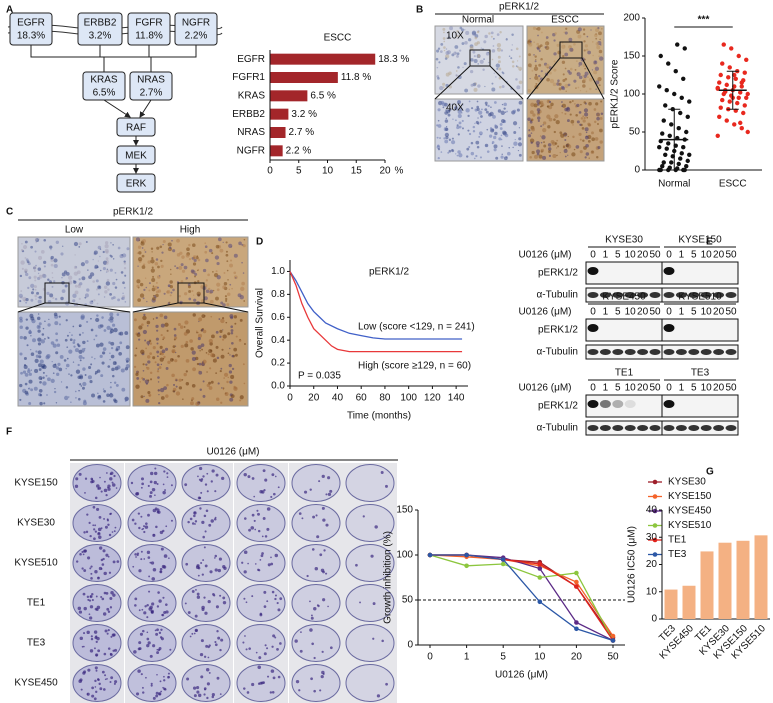  What do you see at coordinates (113, 58) in the screenshot?
I see `connector` at bounding box center [113, 58].